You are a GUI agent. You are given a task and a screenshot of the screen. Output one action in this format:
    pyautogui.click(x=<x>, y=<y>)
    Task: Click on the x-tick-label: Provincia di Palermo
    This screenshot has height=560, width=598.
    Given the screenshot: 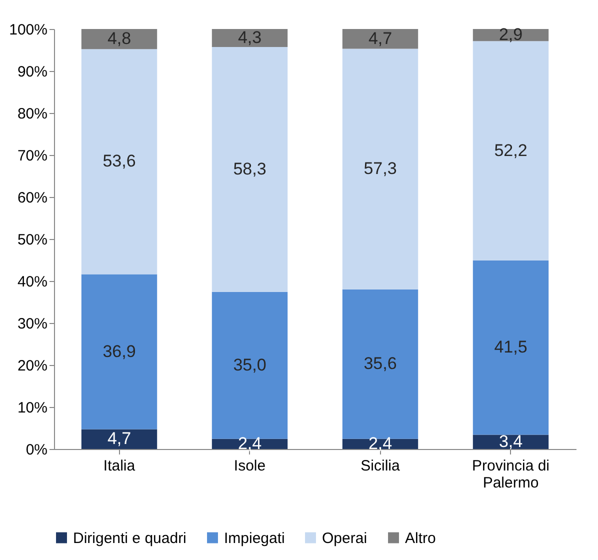 What is the action you would take?
    pyautogui.click(x=511, y=475)
    